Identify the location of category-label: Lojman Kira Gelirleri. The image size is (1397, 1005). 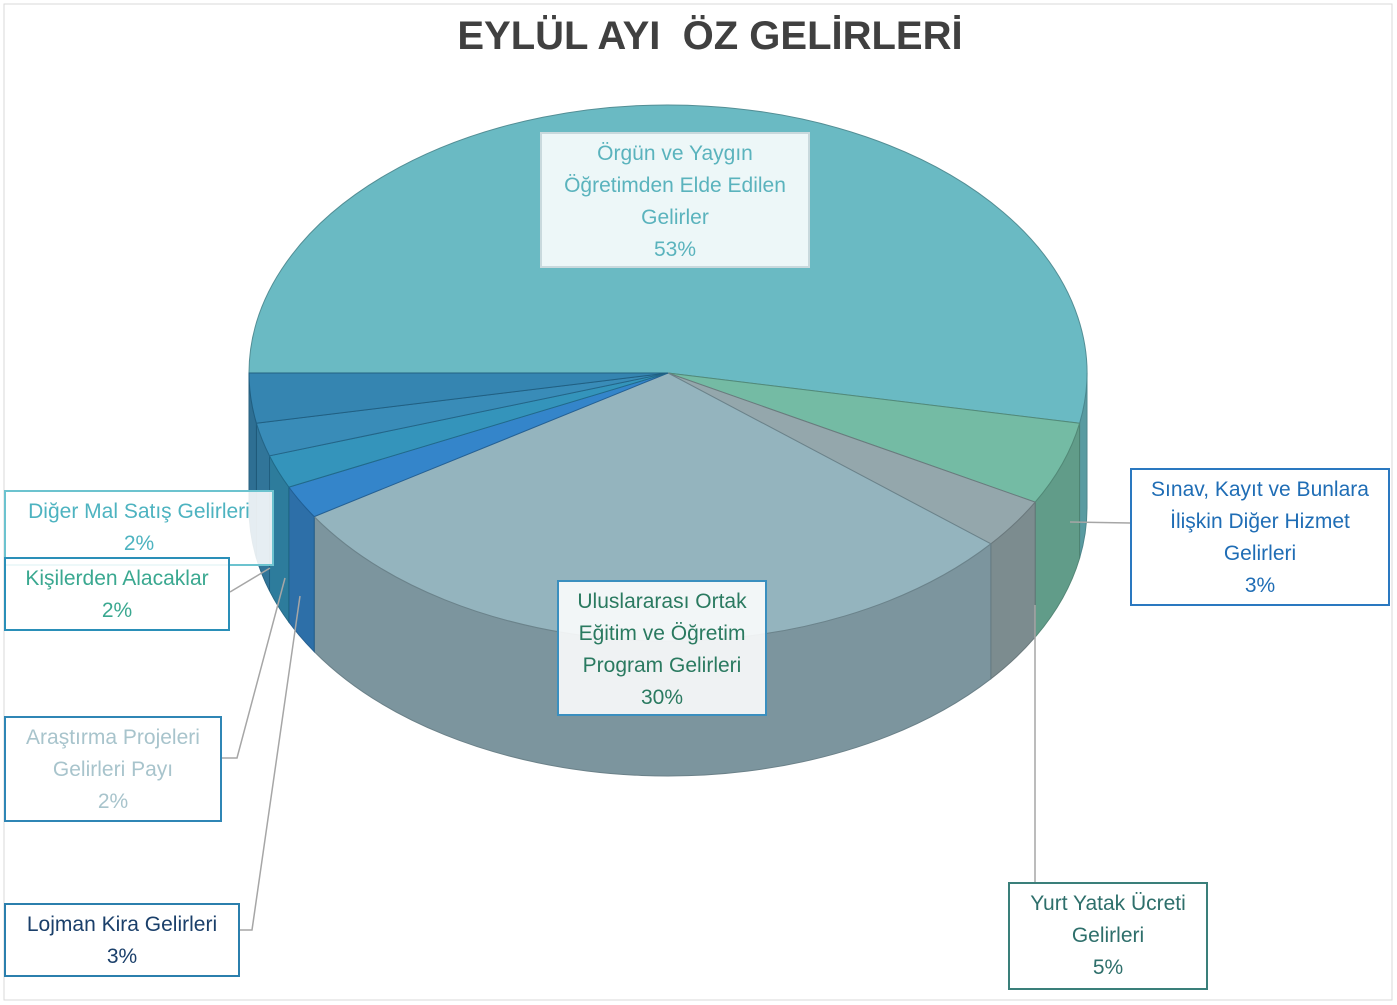
(122, 924).